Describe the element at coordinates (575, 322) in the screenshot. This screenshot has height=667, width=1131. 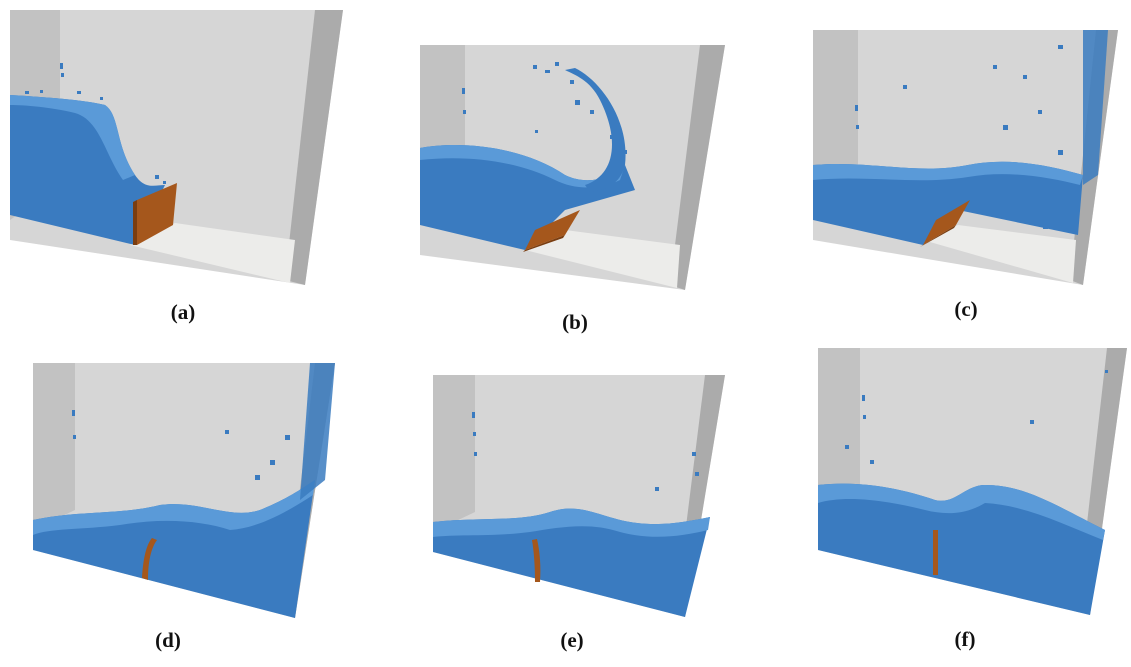
I see `caption-b: (b)` at that location.